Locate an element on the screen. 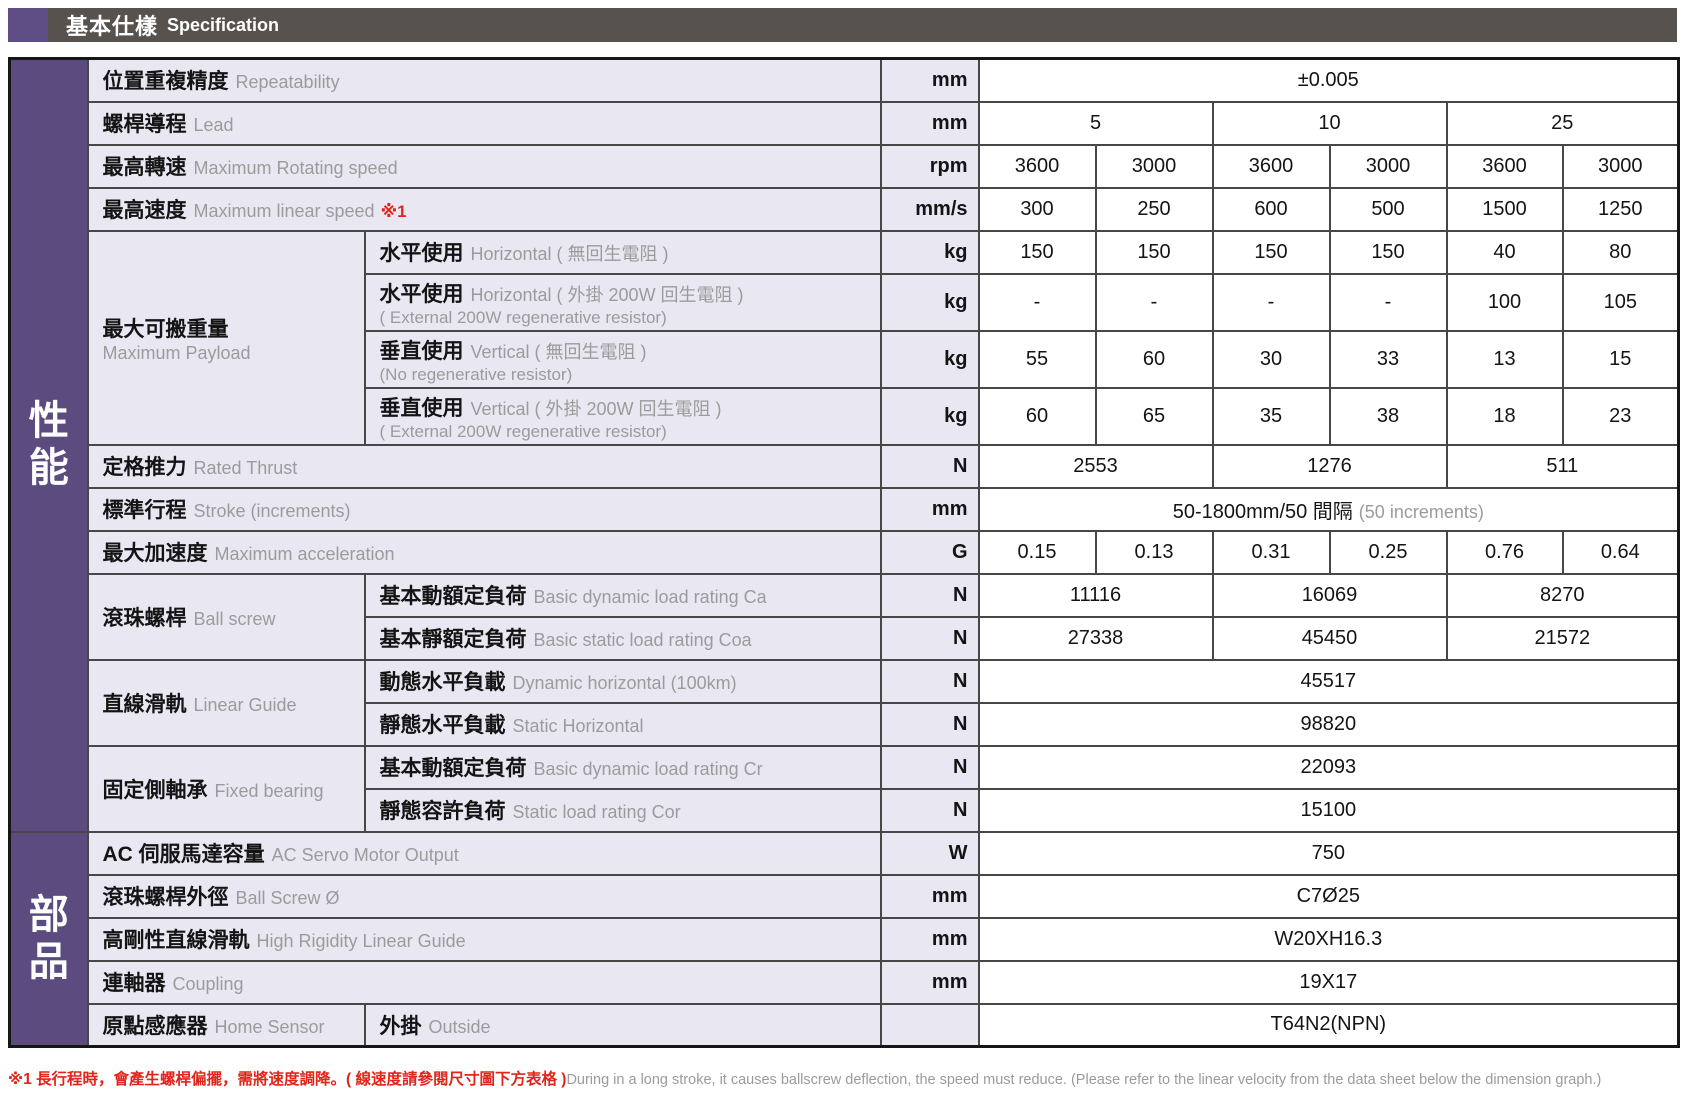  row-linearguide-static: 靜態水平負載 Static Horizontal N 98820 is located at coordinates (845, 724).